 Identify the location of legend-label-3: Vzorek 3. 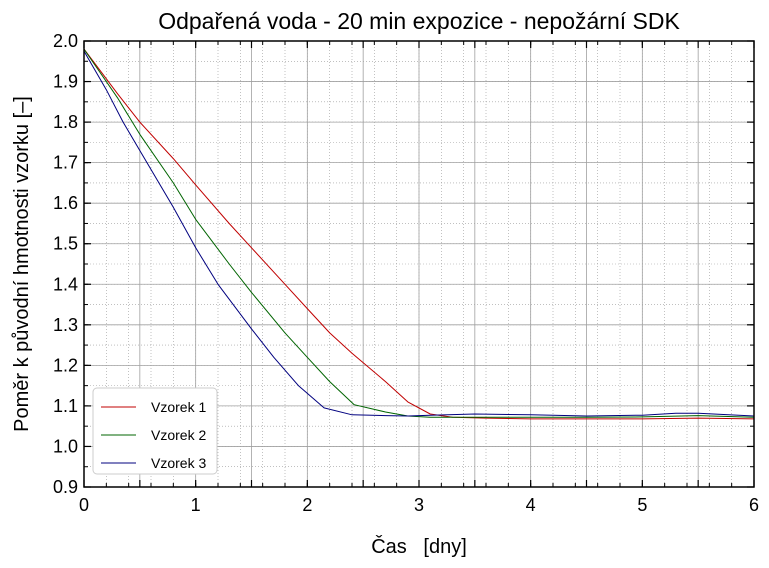
(178, 463).